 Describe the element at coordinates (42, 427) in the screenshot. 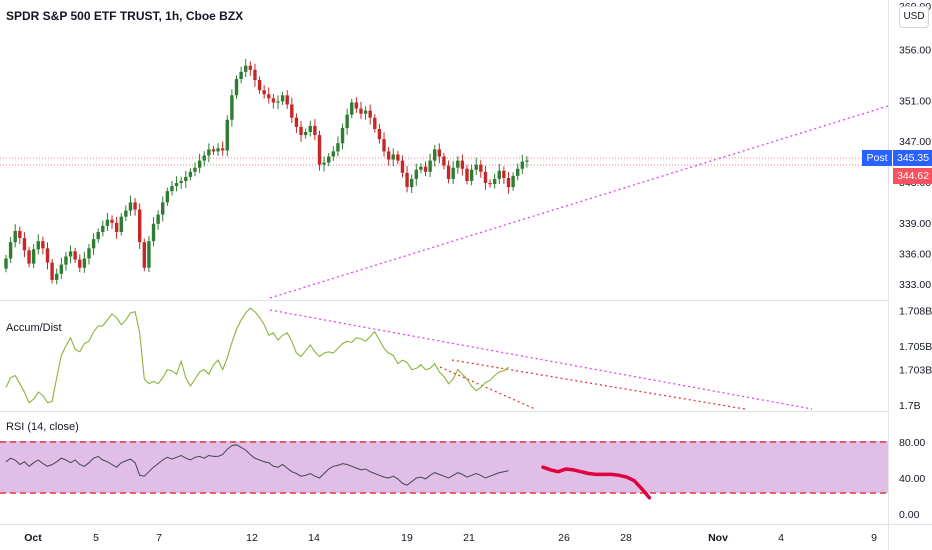

I see `rsi-label: RSI (14, close)` at that location.